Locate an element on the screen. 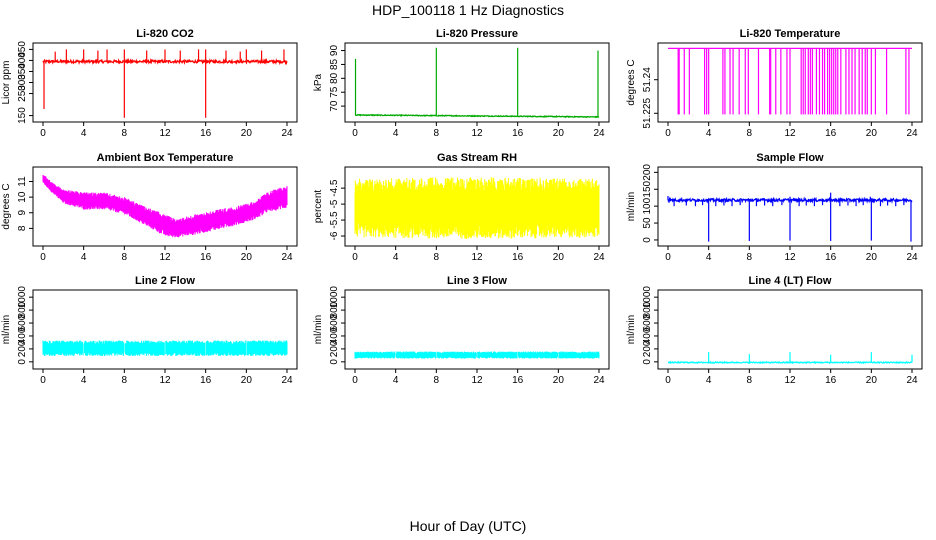  y-tick-label: -5 is located at coordinates (334, 203).